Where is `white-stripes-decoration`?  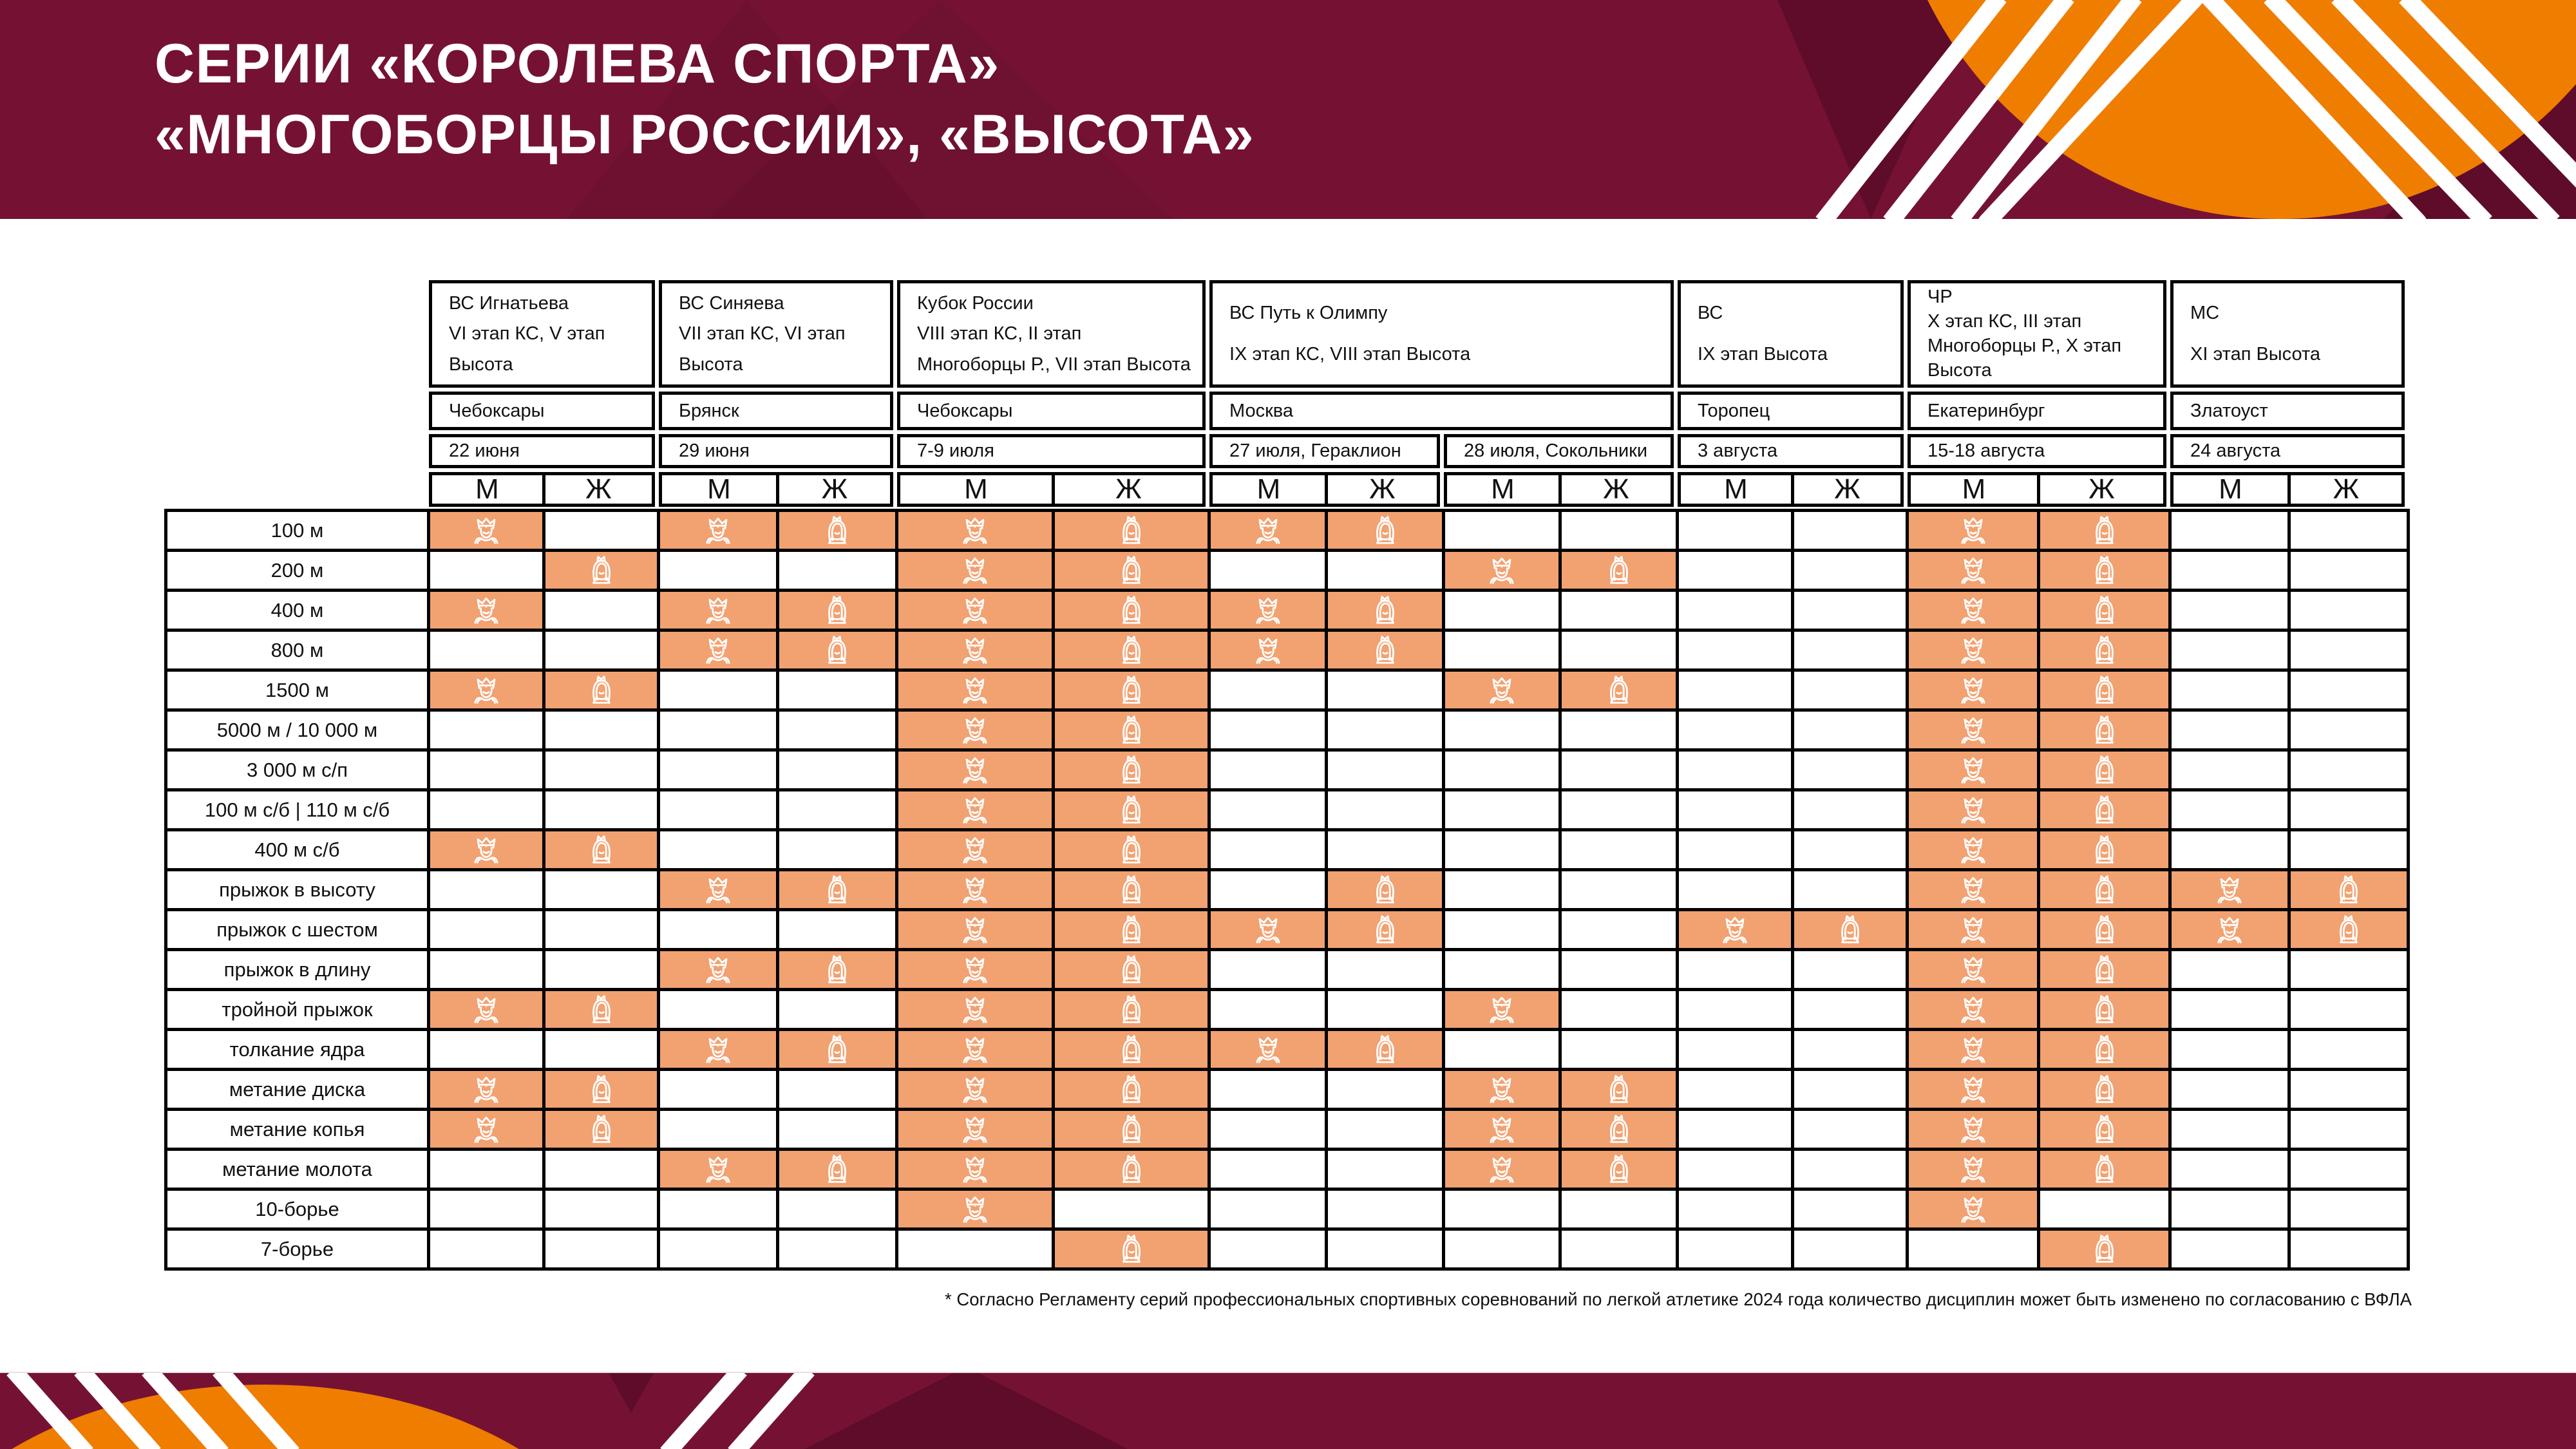
white-stripes-decoration is located at coordinates (738, 1411).